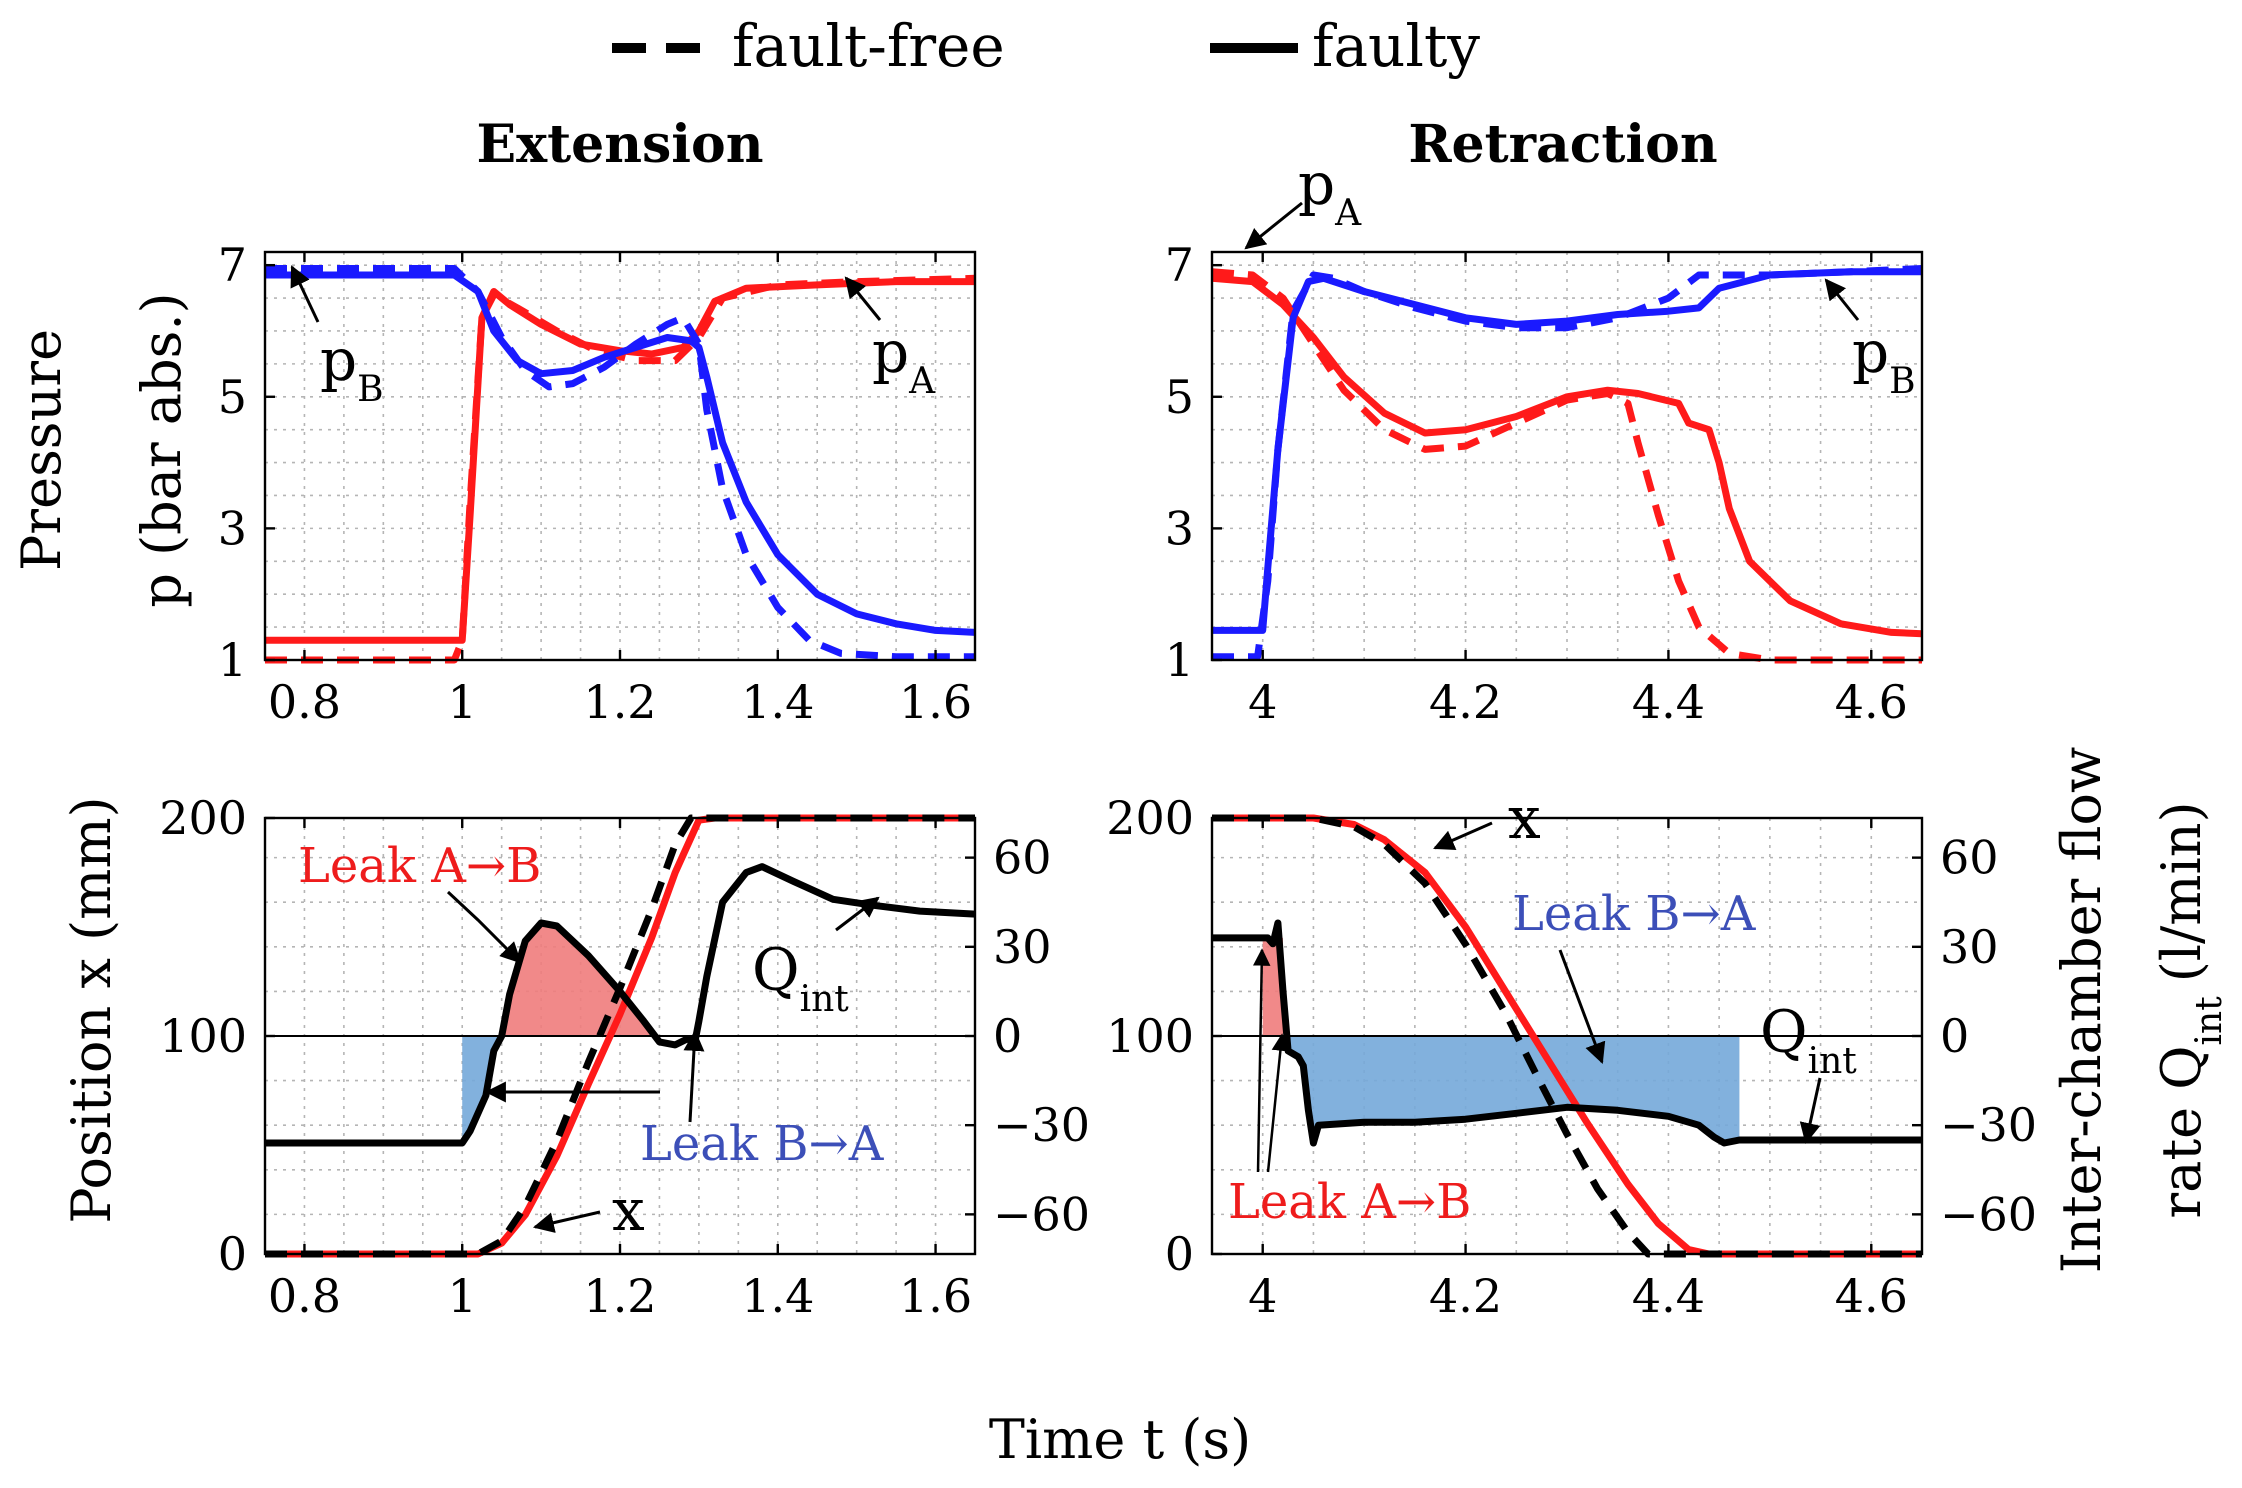 The width and height of the screenshot is (2242, 1488). What do you see at coordinates (1463, 836) in the screenshot?
I see `x-ret-arrow` at bounding box center [1463, 836].